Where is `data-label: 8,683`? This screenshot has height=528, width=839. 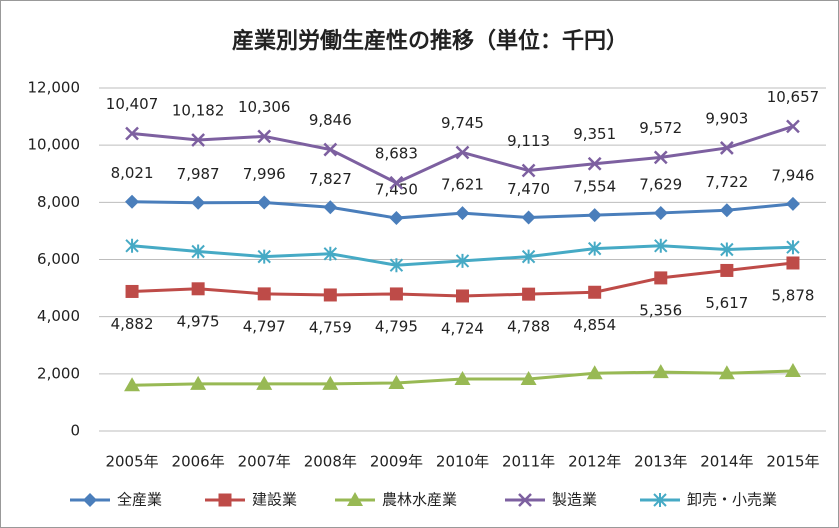
data-label: 8,683 is located at coordinates (396, 153).